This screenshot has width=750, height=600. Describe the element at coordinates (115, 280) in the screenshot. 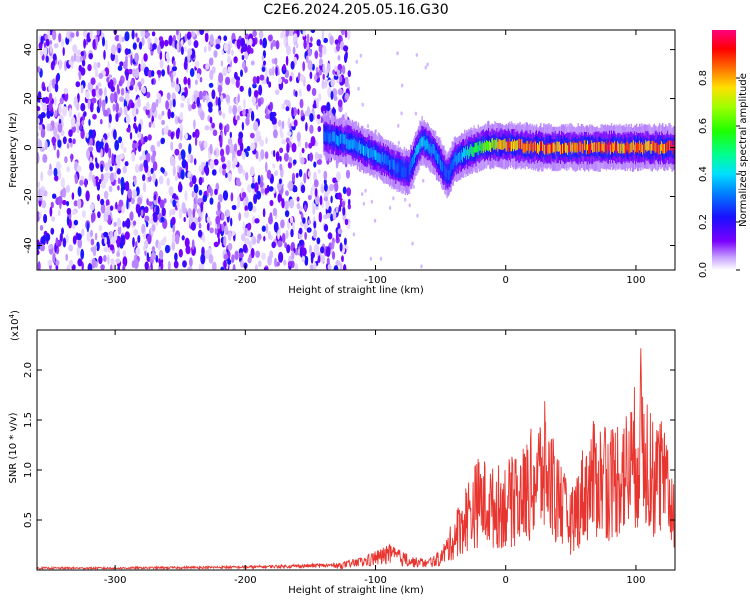

I see `x-tick-label: -300` at that location.